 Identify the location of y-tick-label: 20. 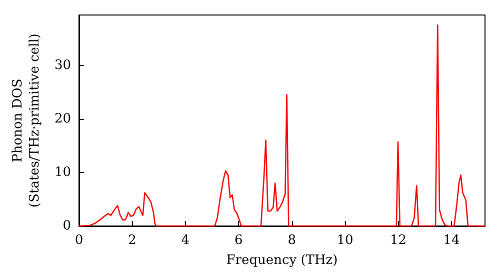
(62, 118).